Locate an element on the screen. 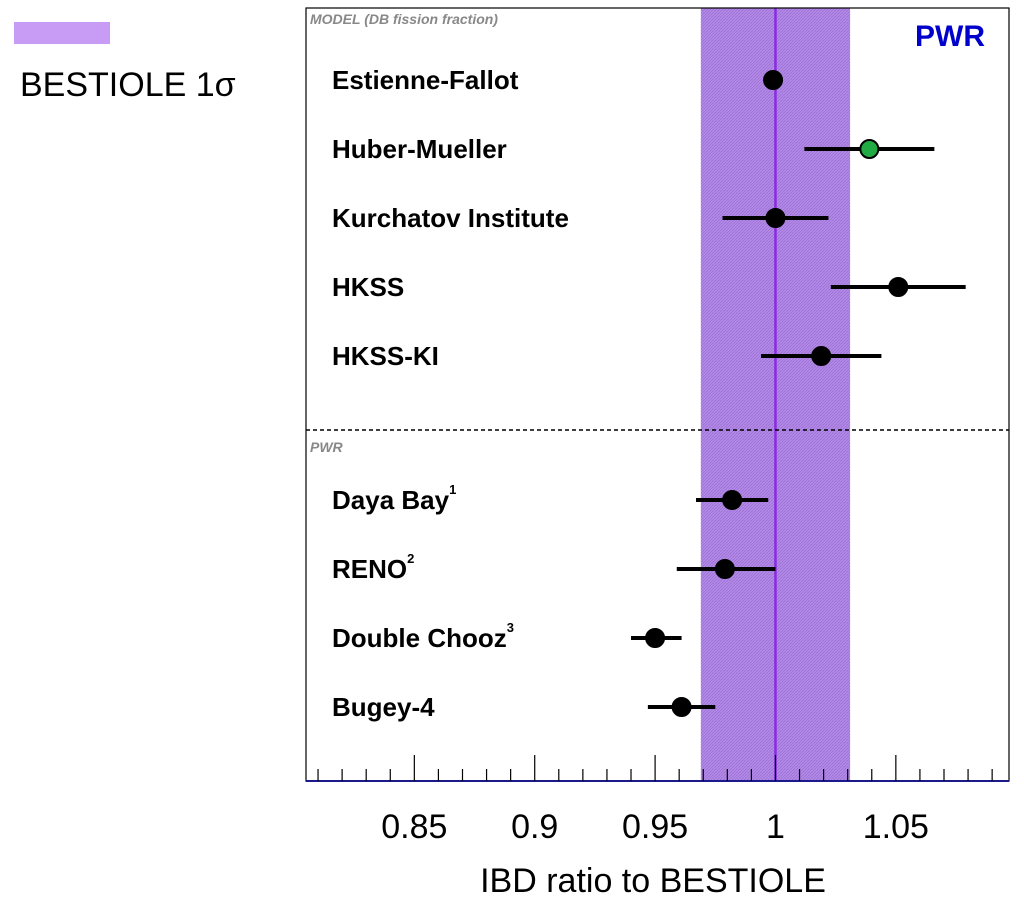  row-label-superscript: 3 is located at coordinates (510, 627).